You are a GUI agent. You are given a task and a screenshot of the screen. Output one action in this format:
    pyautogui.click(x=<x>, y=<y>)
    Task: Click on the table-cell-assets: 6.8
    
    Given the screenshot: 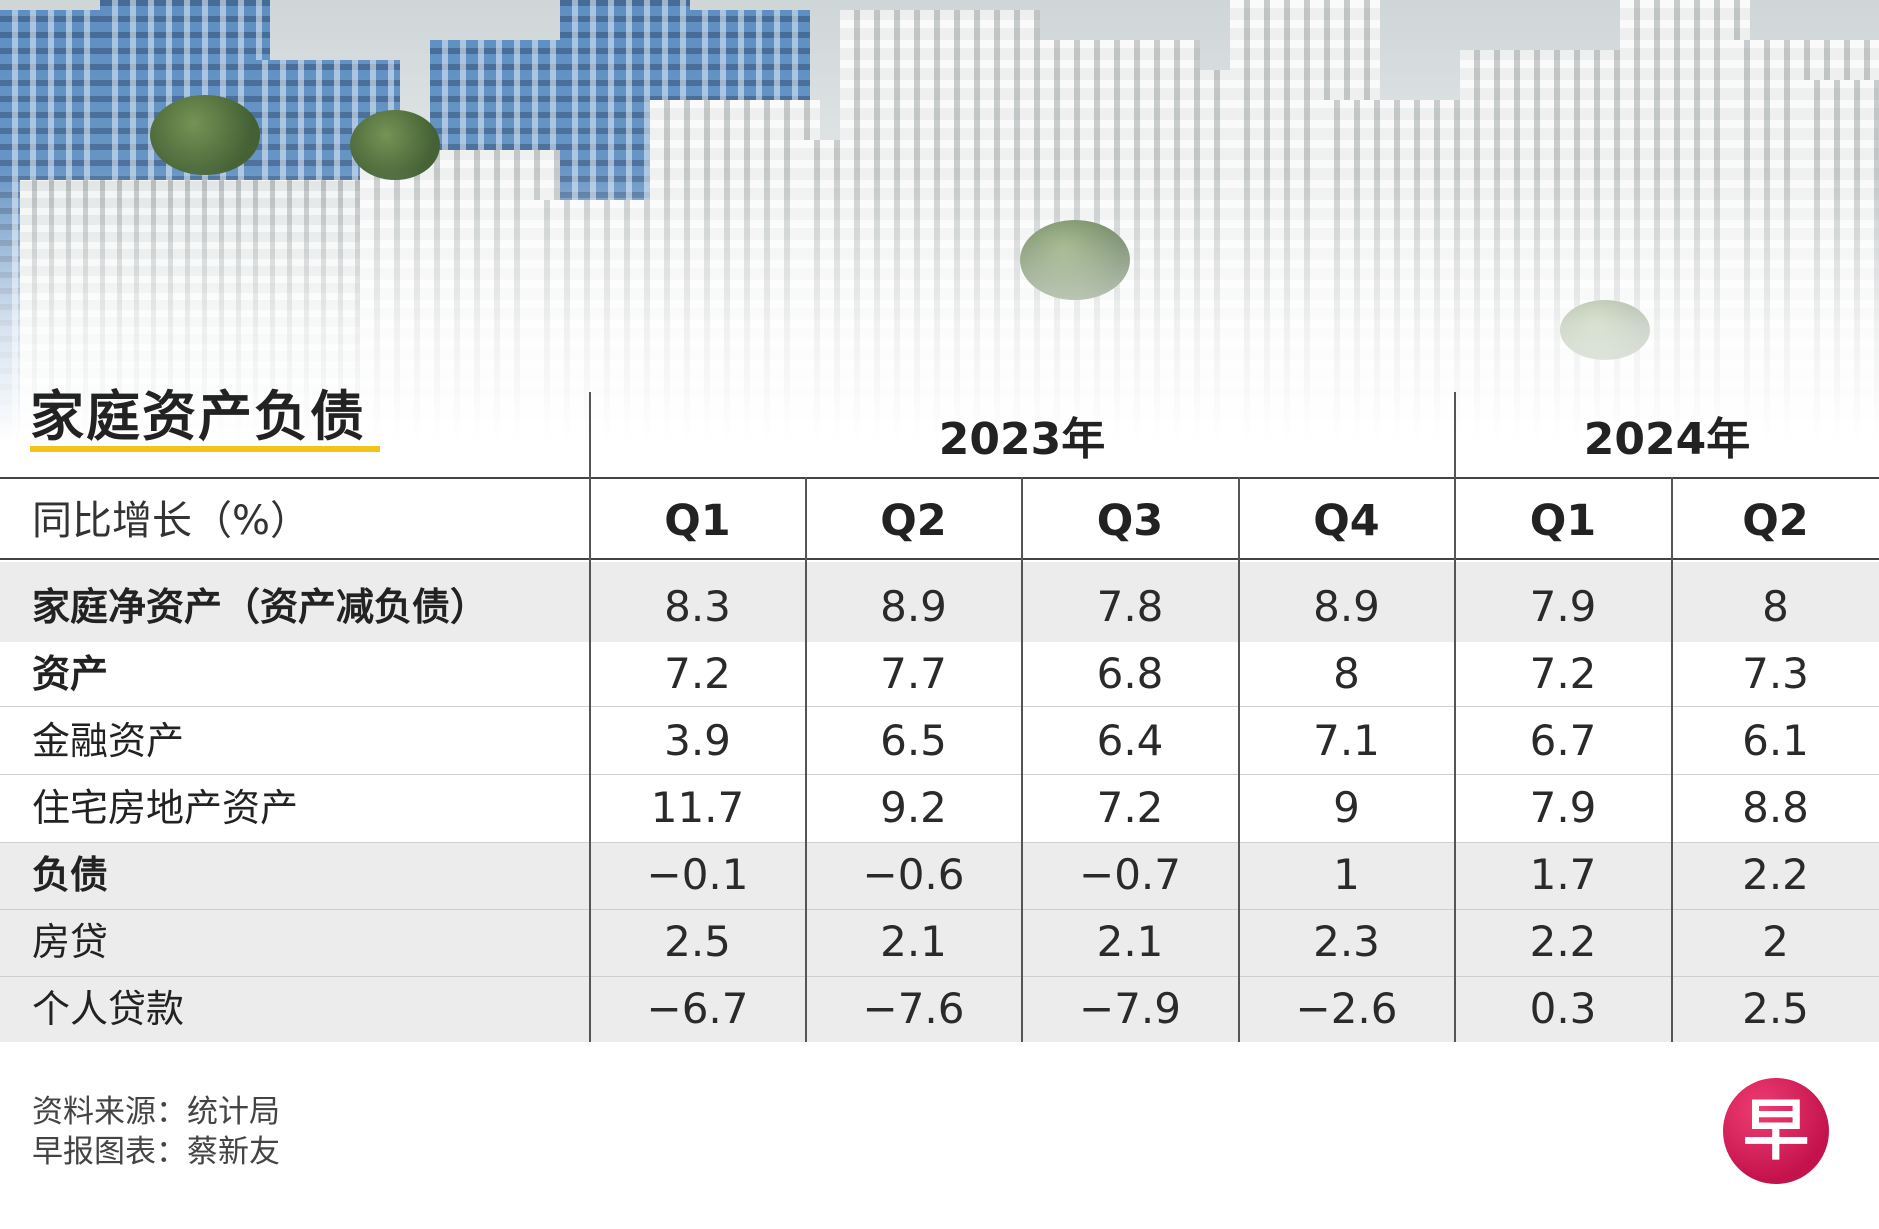 What is the action you would take?
    pyautogui.click(x=1130, y=673)
    